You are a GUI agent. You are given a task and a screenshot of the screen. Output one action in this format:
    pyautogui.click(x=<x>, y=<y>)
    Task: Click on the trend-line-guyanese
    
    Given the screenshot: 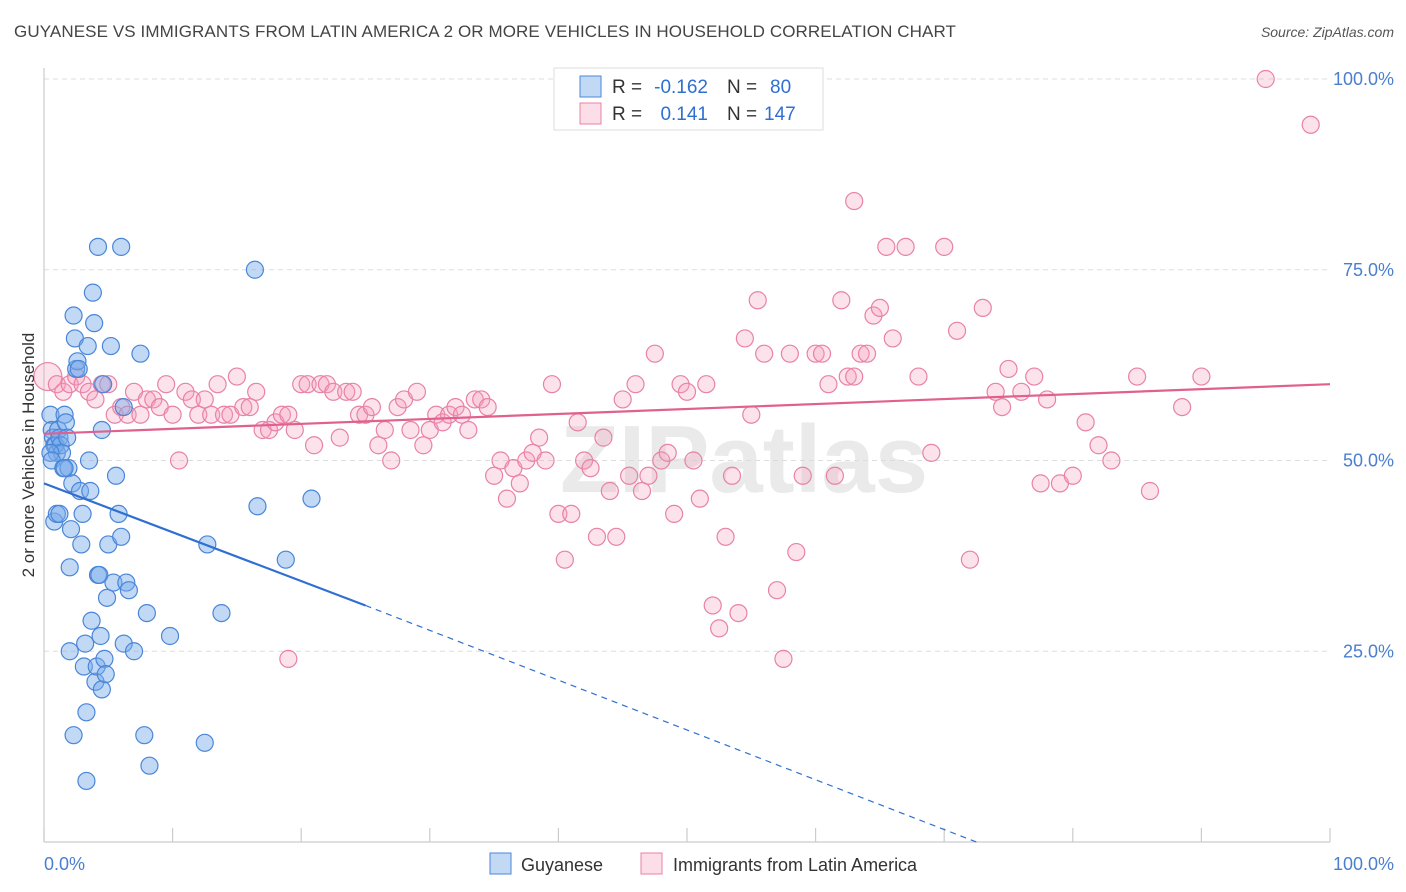 What is the action you would take?
    pyautogui.click(x=204, y=544)
    